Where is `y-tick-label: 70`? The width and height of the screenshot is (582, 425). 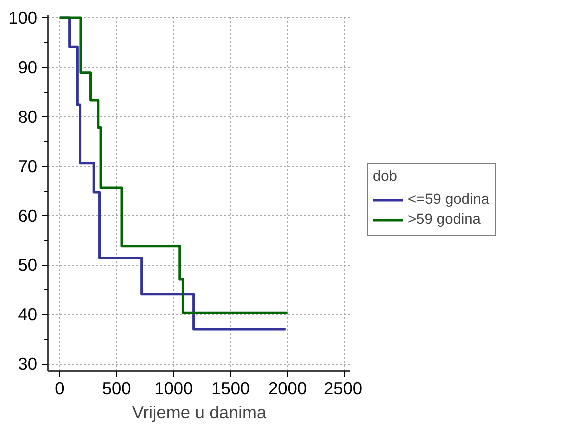
y-tick-label: 70 is located at coordinates (28, 166).